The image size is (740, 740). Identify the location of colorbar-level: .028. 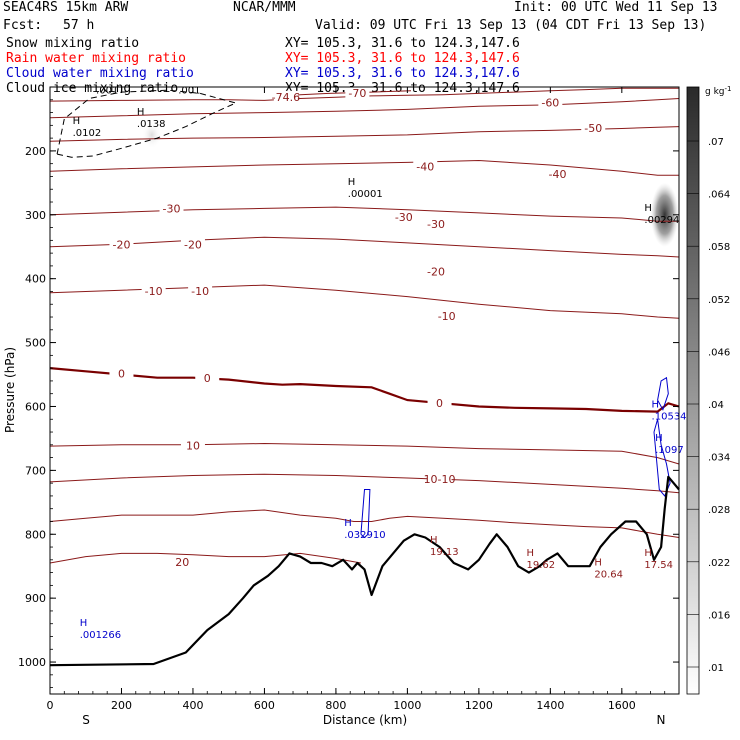
(719, 510).